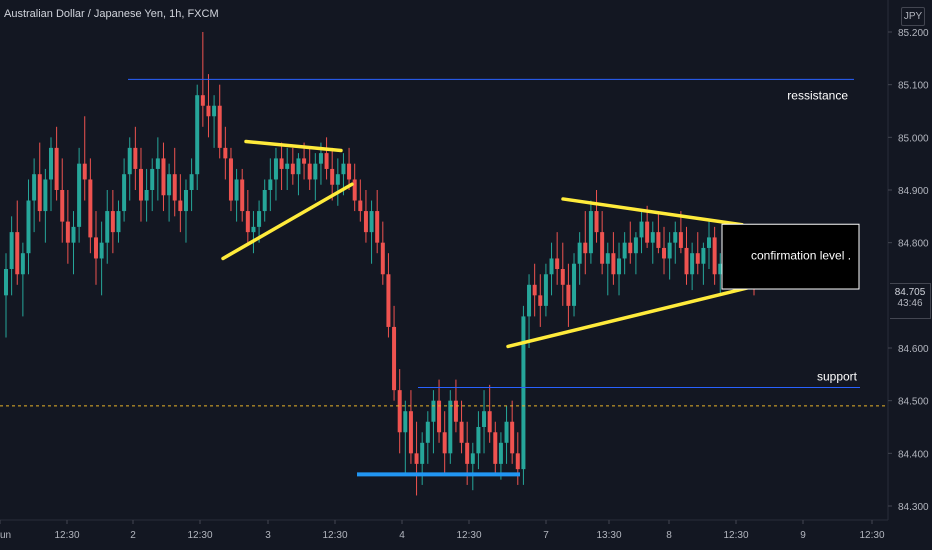 The image size is (932, 550). Describe the element at coordinates (913, 454) in the screenshot. I see `price-tick-label: 84.400` at that location.